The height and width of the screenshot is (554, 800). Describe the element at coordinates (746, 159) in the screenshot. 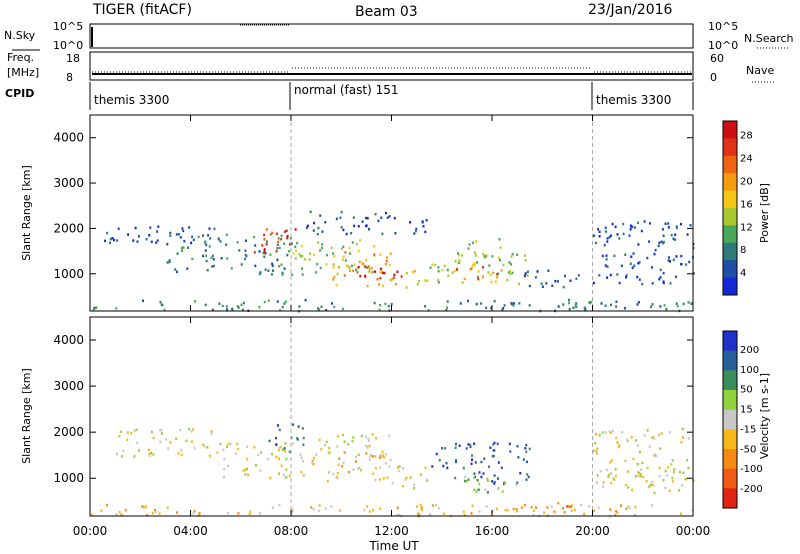

I see `power-colorbar-tick: 24` at that location.